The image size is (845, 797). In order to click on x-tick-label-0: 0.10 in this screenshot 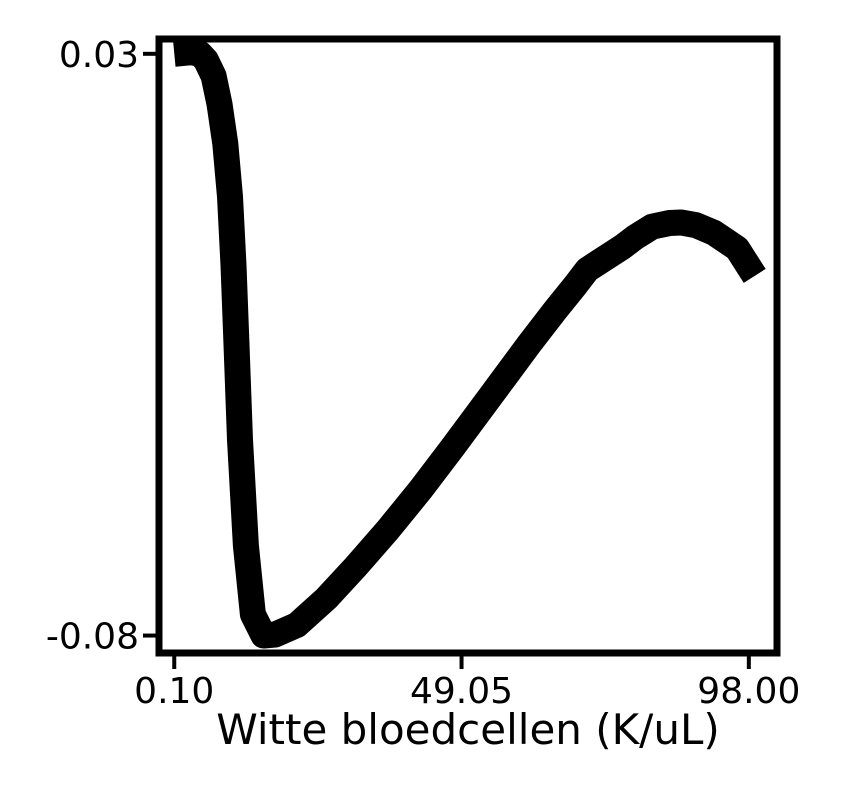, I will do `click(174, 691)`.